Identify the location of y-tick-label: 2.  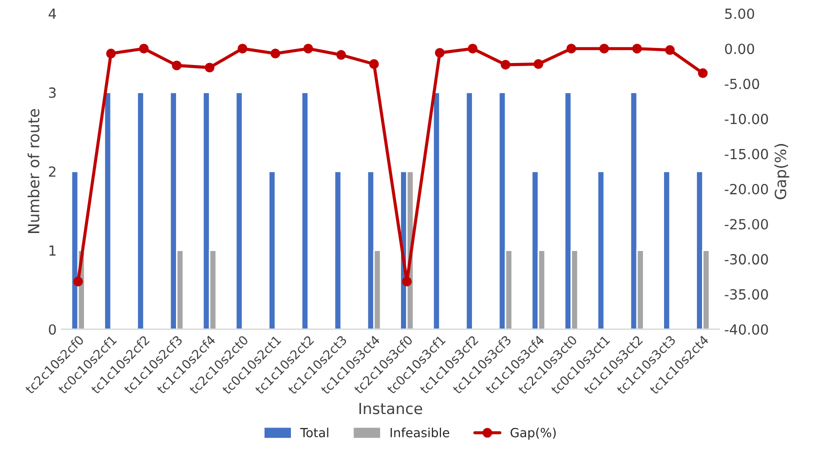
(52, 171).